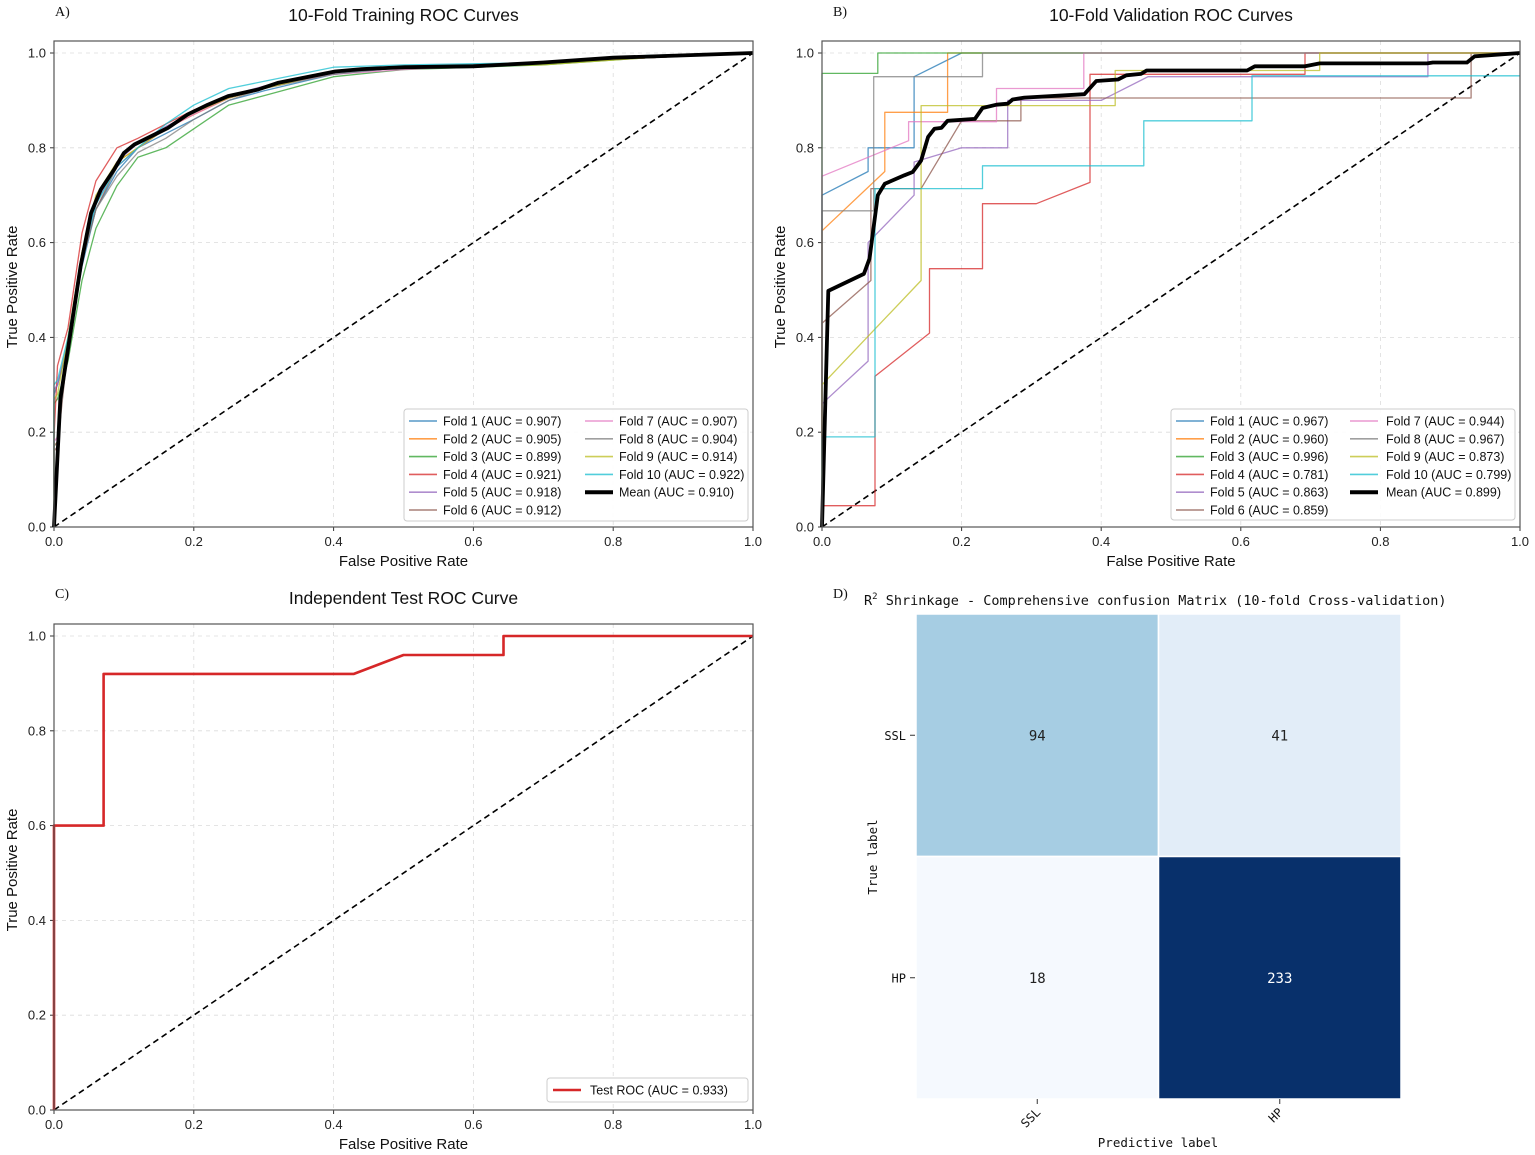  What do you see at coordinates (678, 457) in the screenshot?
I see `legend-entry: Fold 9 (AUC = 0.914)` at bounding box center [678, 457].